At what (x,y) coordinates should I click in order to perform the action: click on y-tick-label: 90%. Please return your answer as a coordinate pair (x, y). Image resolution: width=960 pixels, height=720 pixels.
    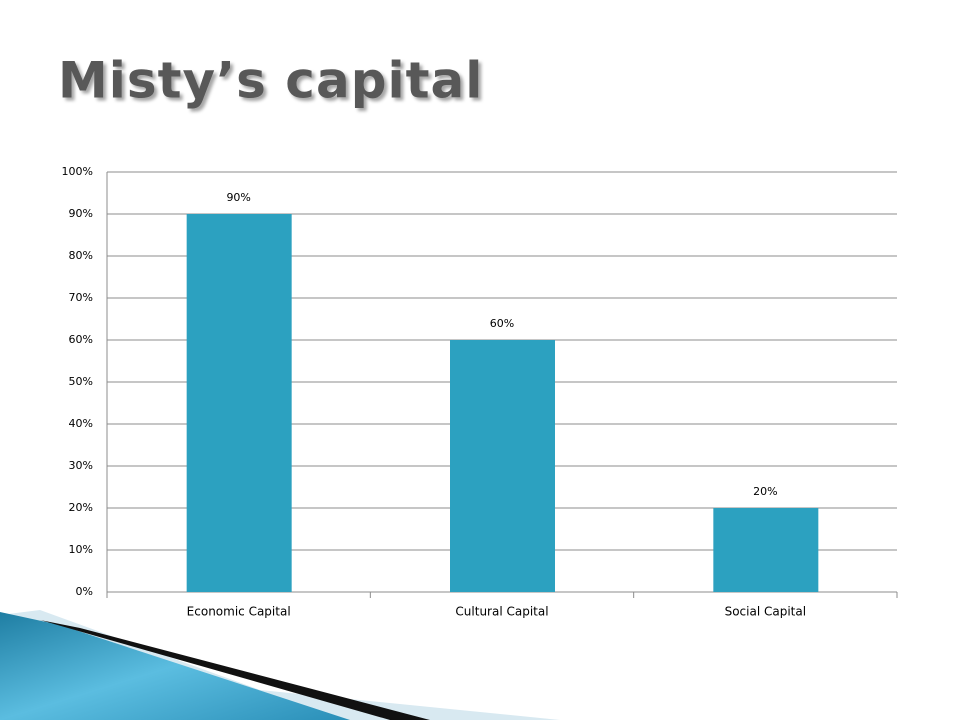
    Looking at the image, I should click on (81, 213).